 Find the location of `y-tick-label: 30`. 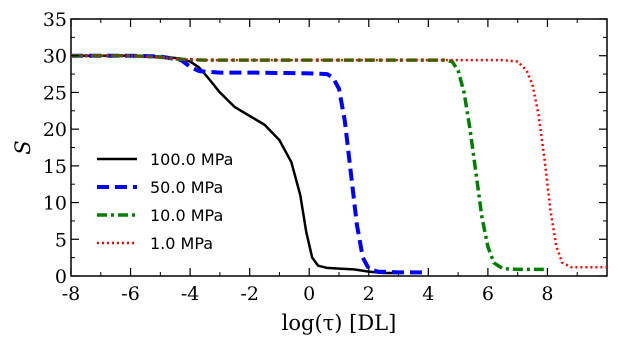

y-tick-label: 30 is located at coordinates (55, 57).